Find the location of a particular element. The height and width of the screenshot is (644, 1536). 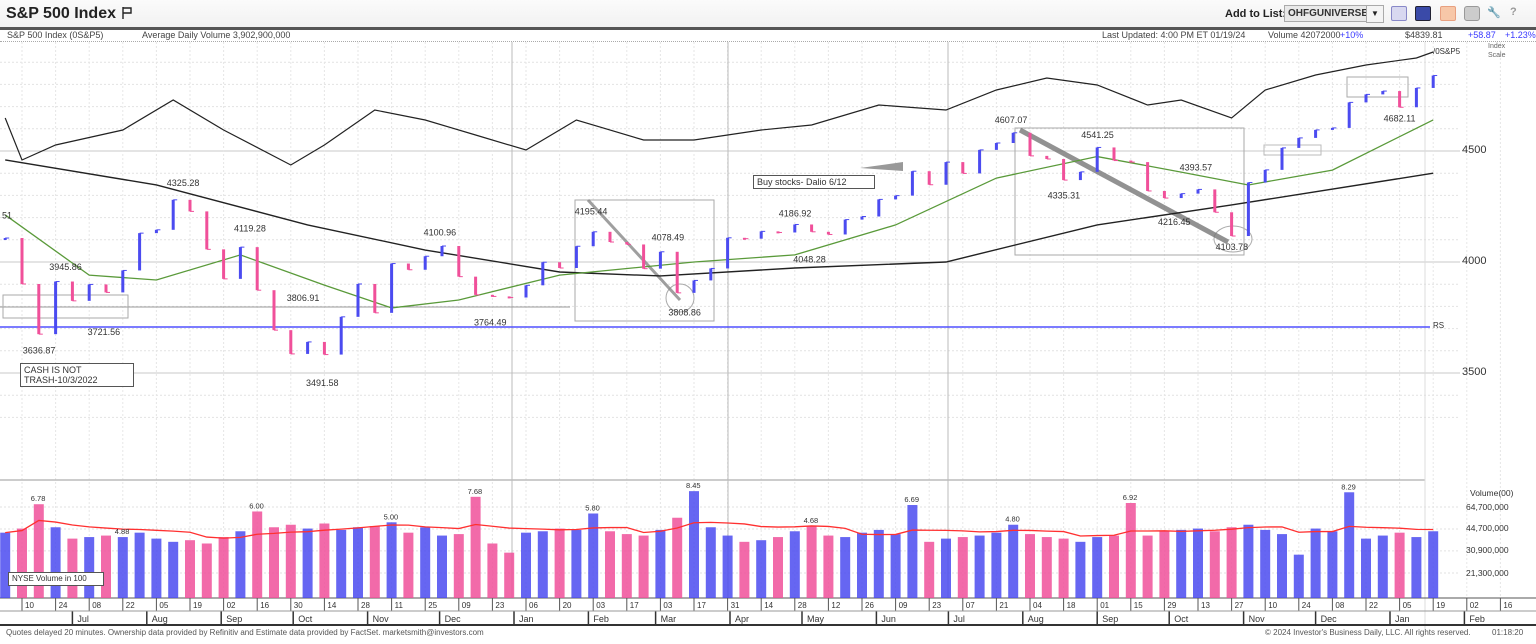

date-tick-label: 20 is located at coordinates (567, 605).